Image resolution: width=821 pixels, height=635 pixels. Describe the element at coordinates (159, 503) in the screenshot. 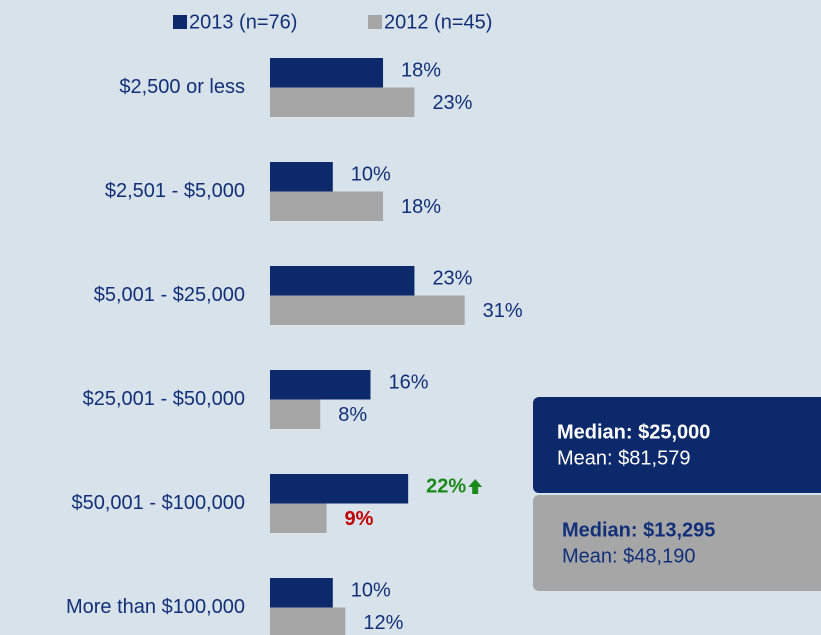

I see `category-label: $50,001 - $100,000` at that location.